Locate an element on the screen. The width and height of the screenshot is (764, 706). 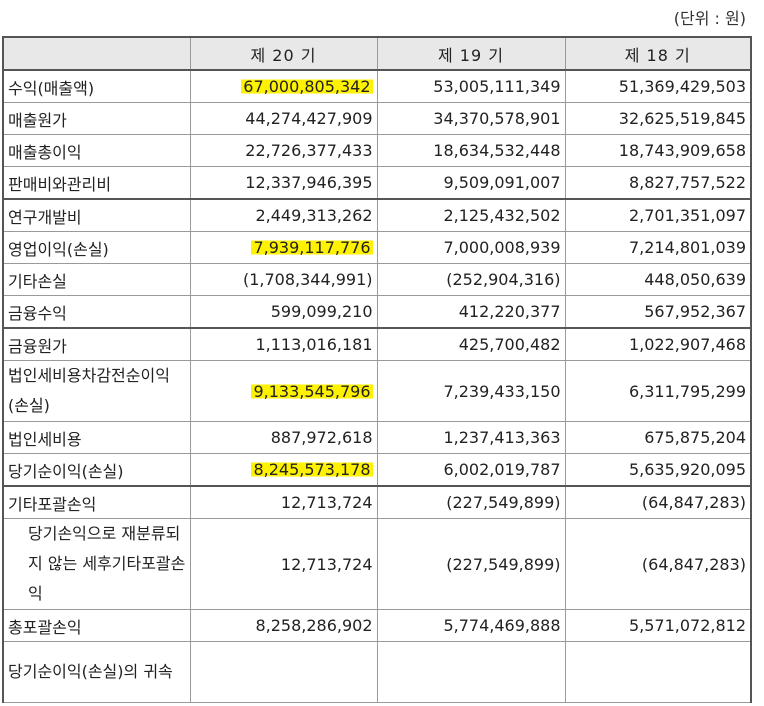
table-row: 당기순이익(손실)의 귀속 is located at coordinates (377, 672).